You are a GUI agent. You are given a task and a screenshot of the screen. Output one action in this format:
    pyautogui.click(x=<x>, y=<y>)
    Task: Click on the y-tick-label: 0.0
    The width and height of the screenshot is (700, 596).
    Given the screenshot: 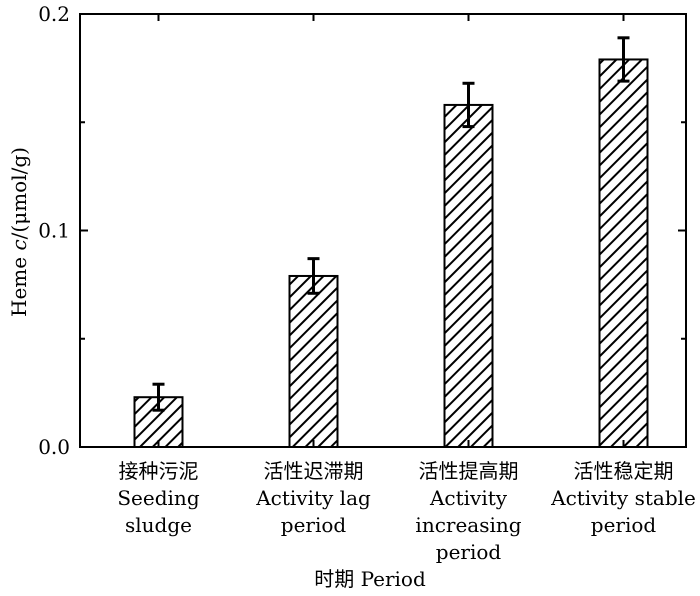 What is the action you would take?
    pyautogui.click(x=54, y=447)
    